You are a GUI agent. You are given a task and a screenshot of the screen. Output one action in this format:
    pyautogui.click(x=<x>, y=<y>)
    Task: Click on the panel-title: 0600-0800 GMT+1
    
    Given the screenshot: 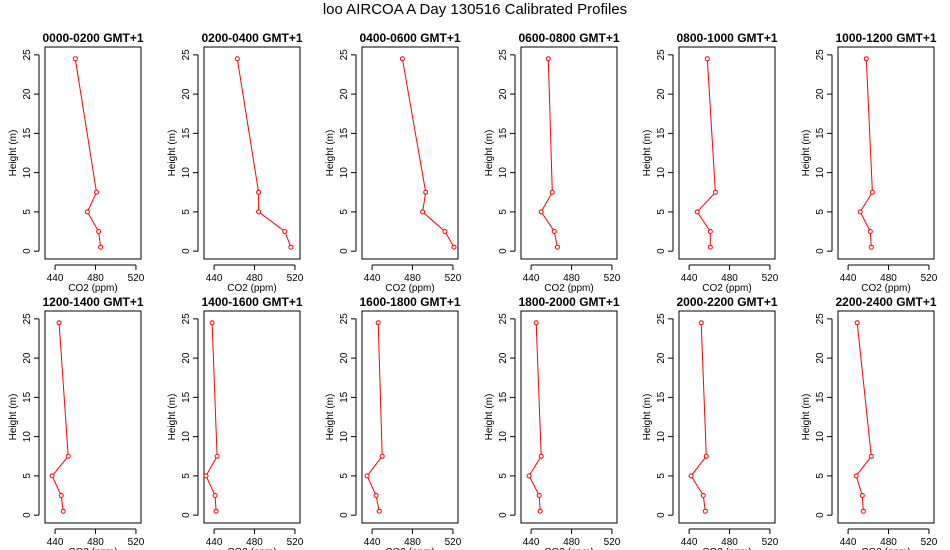 What is the action you would take?
    pyautogui.click(x=568, y=38)
    